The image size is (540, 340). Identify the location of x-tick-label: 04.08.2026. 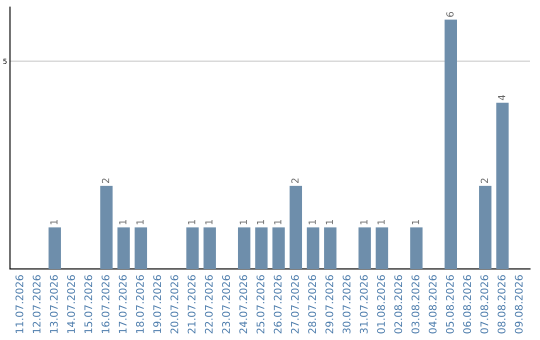
(432, 304).